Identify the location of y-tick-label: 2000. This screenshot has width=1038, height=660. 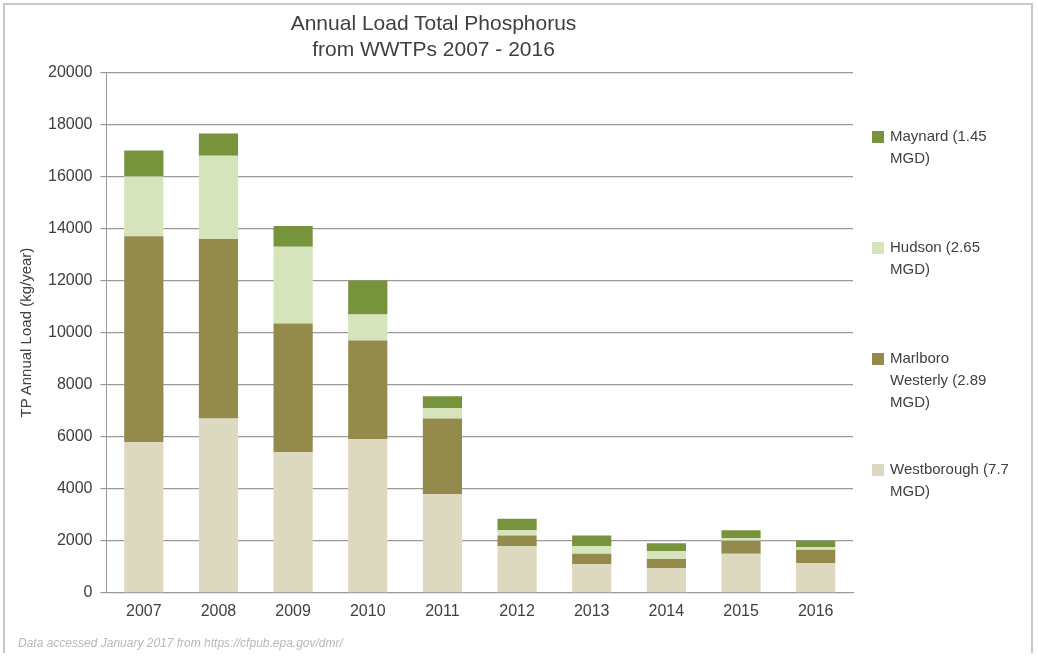
(74, 540).